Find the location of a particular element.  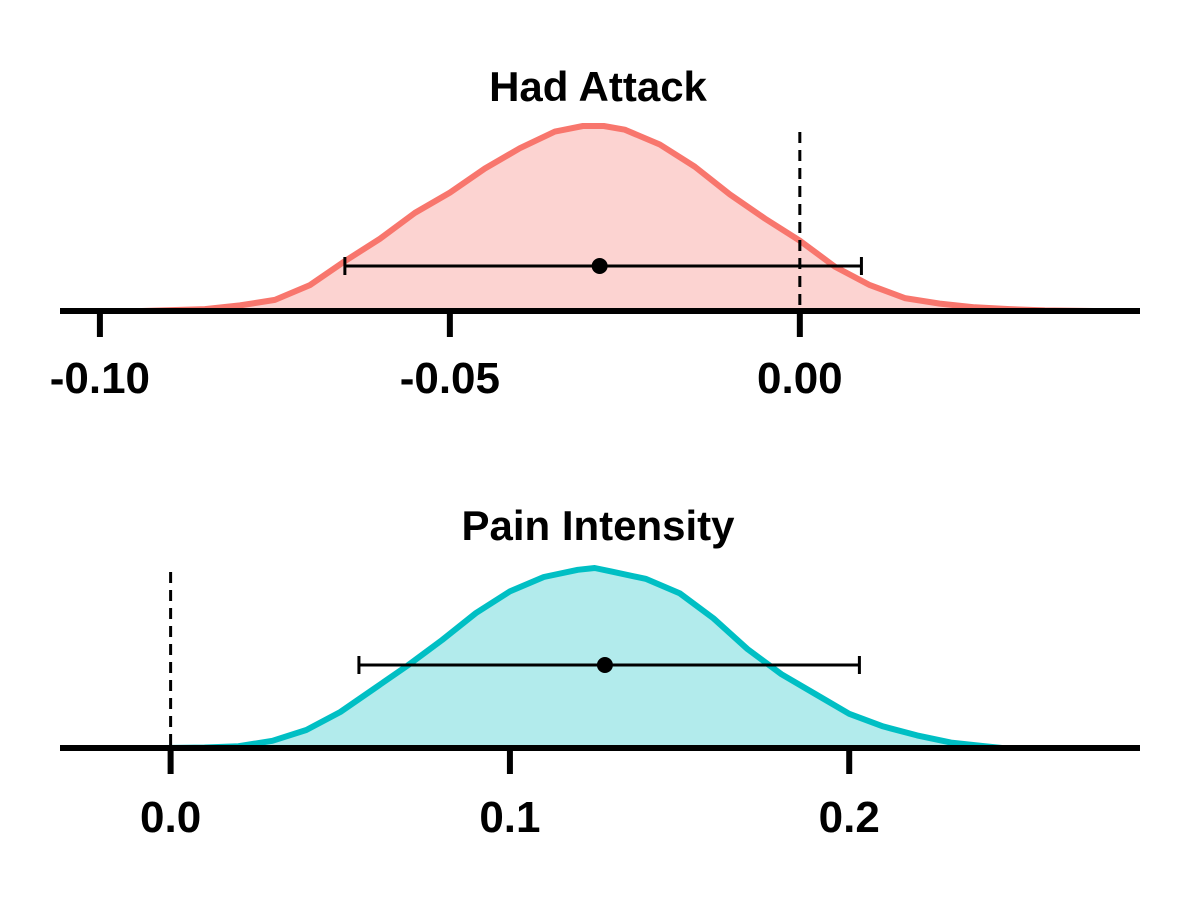

x-tick-label: -0.10 is located at coordinates (100, 378).